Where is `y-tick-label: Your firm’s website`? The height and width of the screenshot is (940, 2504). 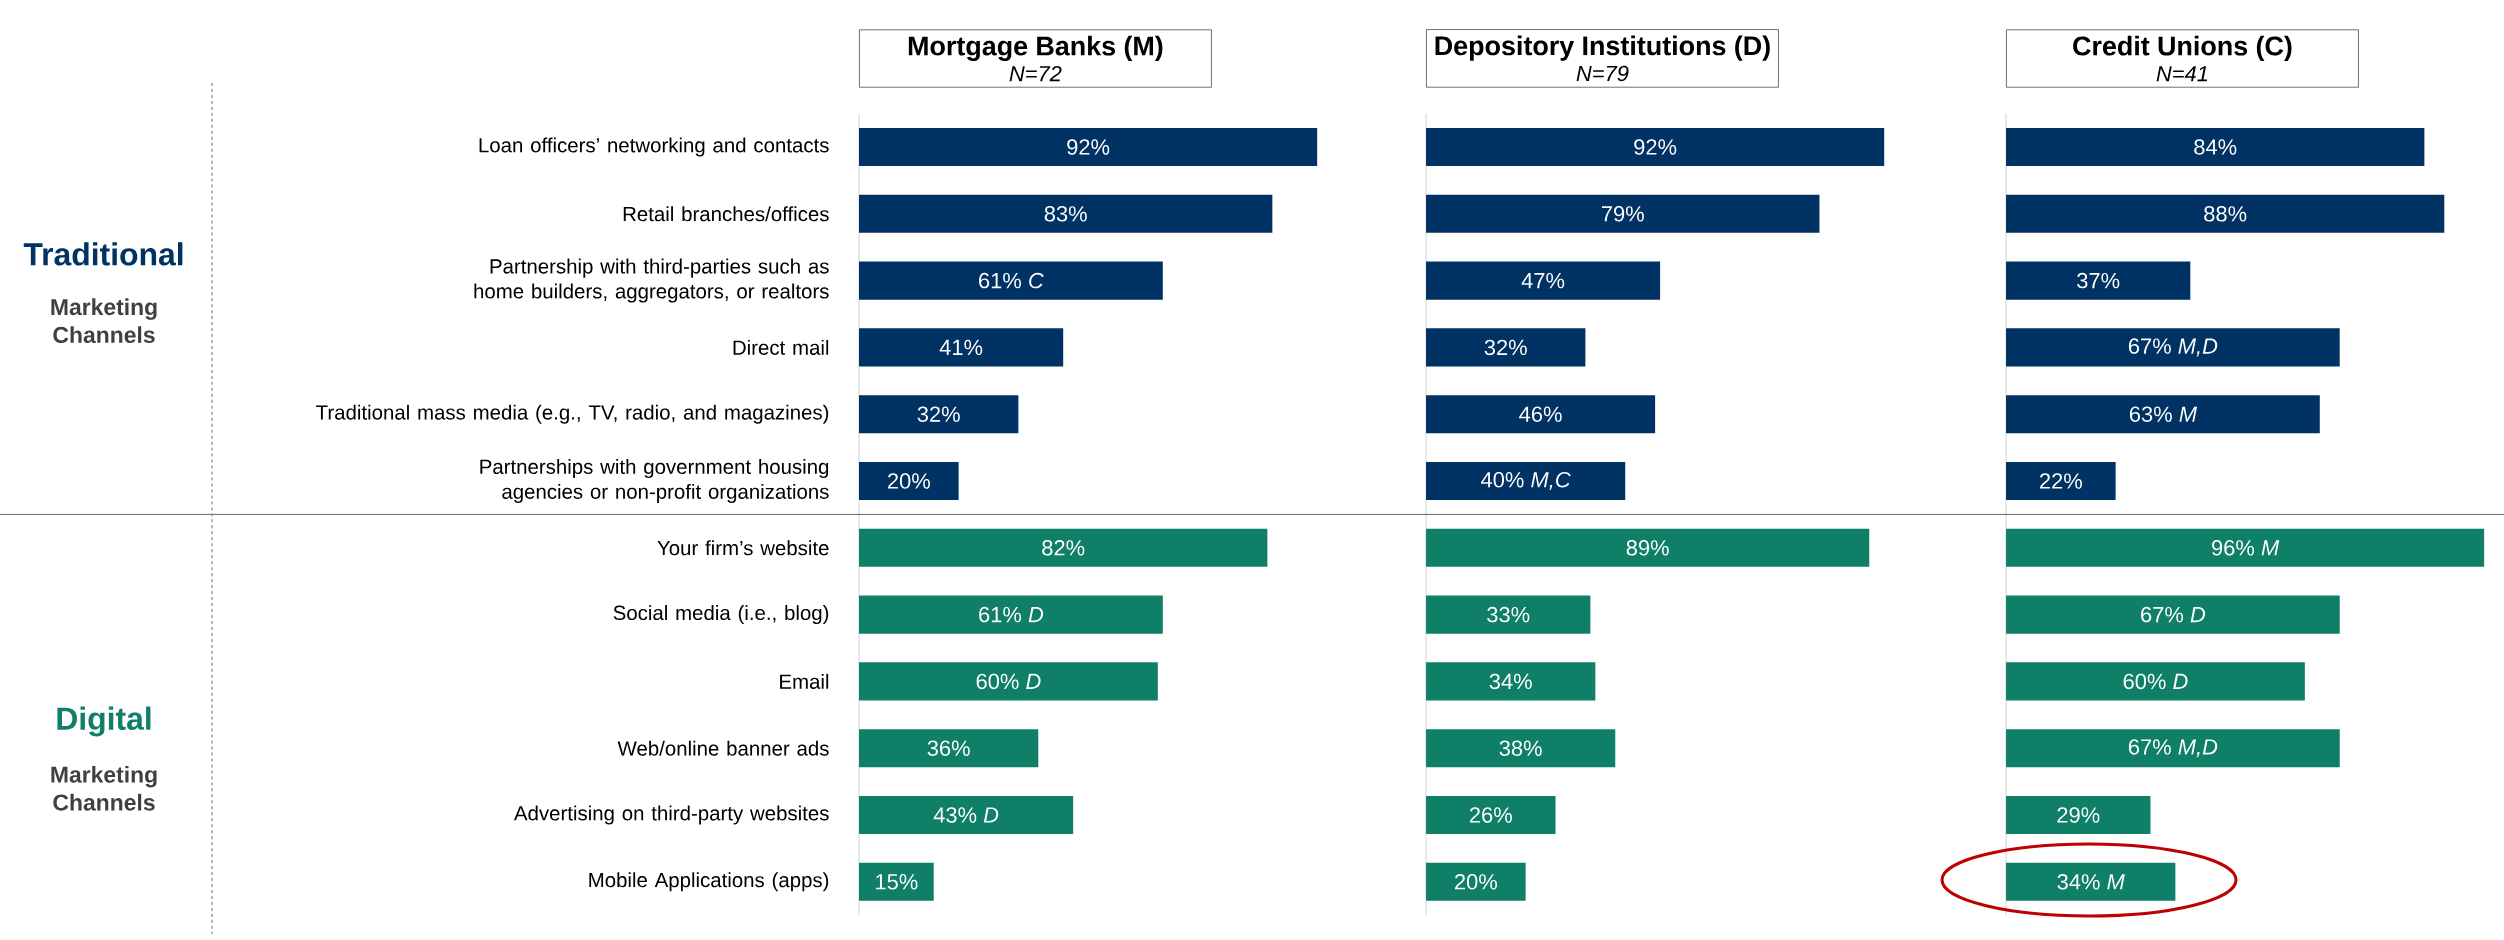
y-tick-label: Your firm’s website is located at coordinates (743, 548).